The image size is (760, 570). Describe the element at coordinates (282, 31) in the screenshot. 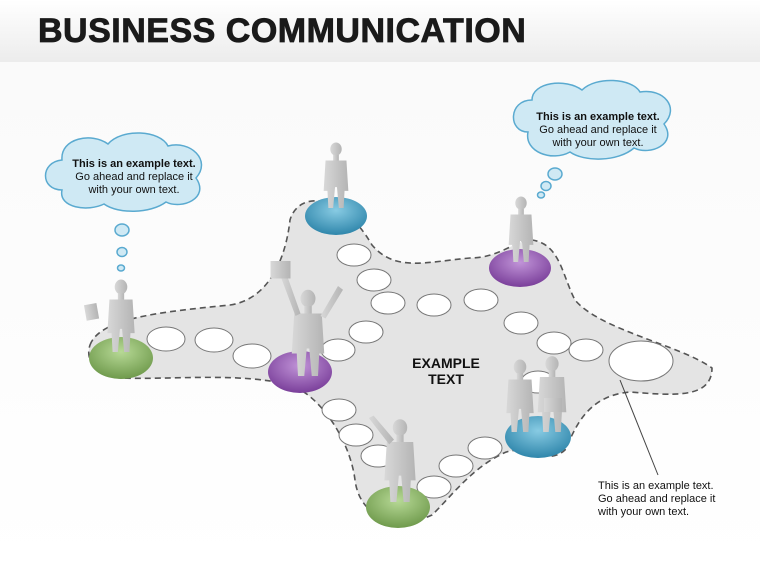

I see `page-title: BUSINESS COMMUNICATION` at that location.